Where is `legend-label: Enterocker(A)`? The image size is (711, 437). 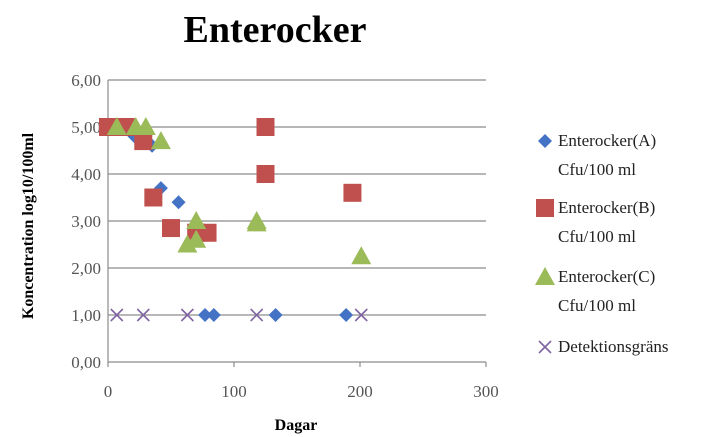
legend-label: Enterocker(A) is located at coordinates (607, 140).